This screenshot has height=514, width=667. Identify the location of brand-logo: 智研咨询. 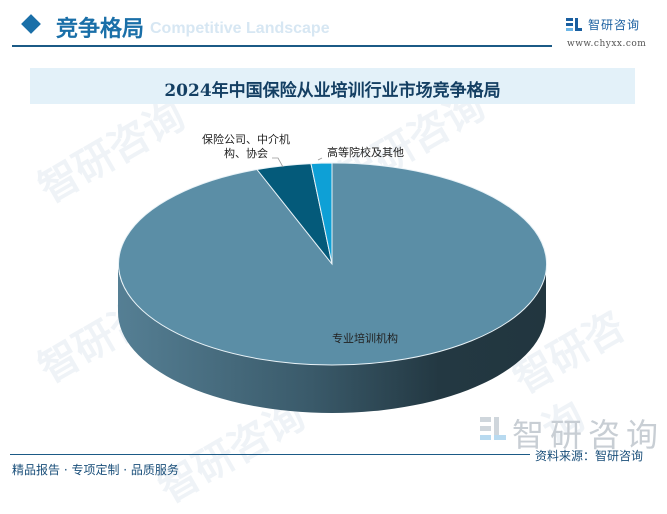
(603, 24).